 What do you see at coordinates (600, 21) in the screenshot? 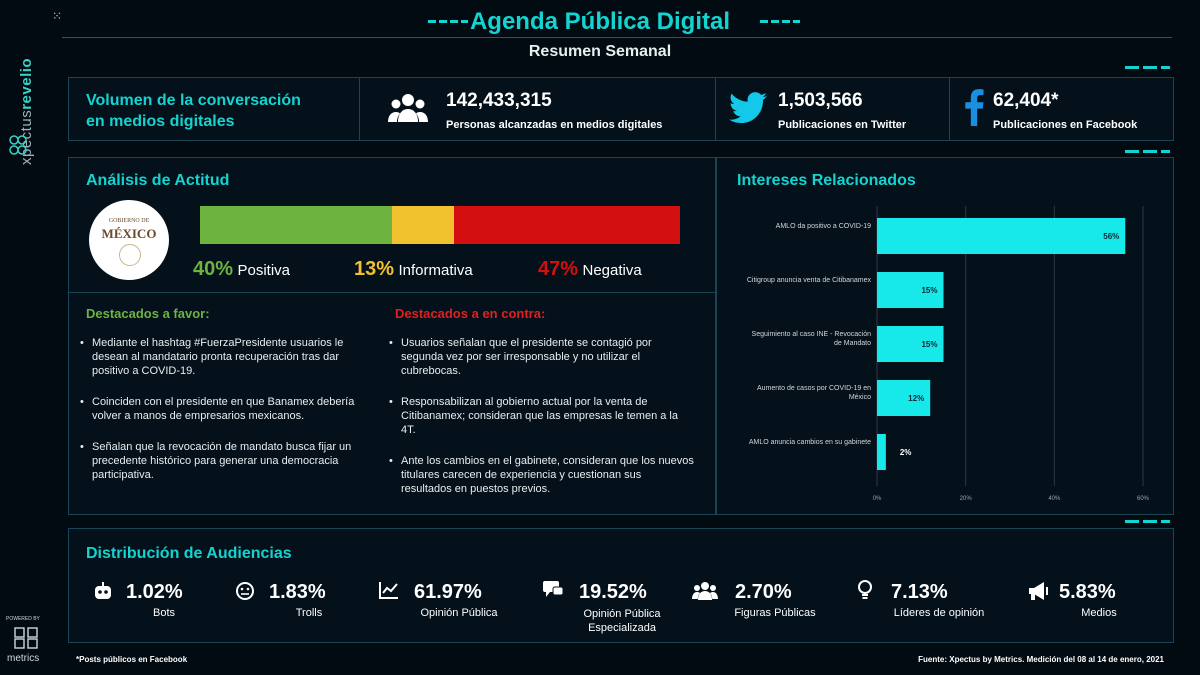
I see `page-title: Agenda Pública Digital` at bounding box center [600, 21].